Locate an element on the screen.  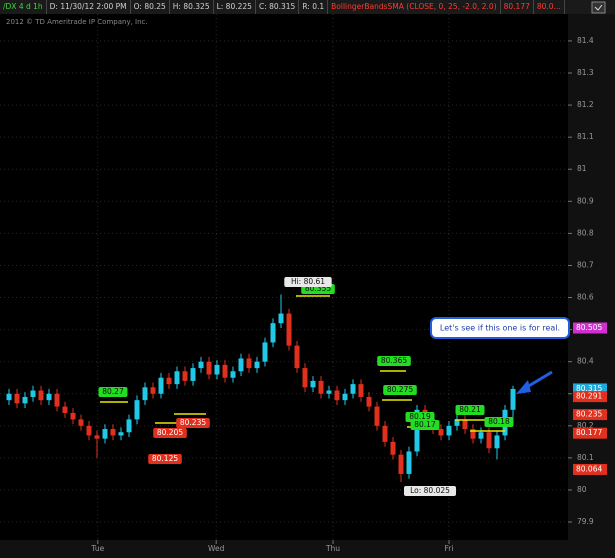
y-tick-label: 80.4 is located at coordinates (585, 361).